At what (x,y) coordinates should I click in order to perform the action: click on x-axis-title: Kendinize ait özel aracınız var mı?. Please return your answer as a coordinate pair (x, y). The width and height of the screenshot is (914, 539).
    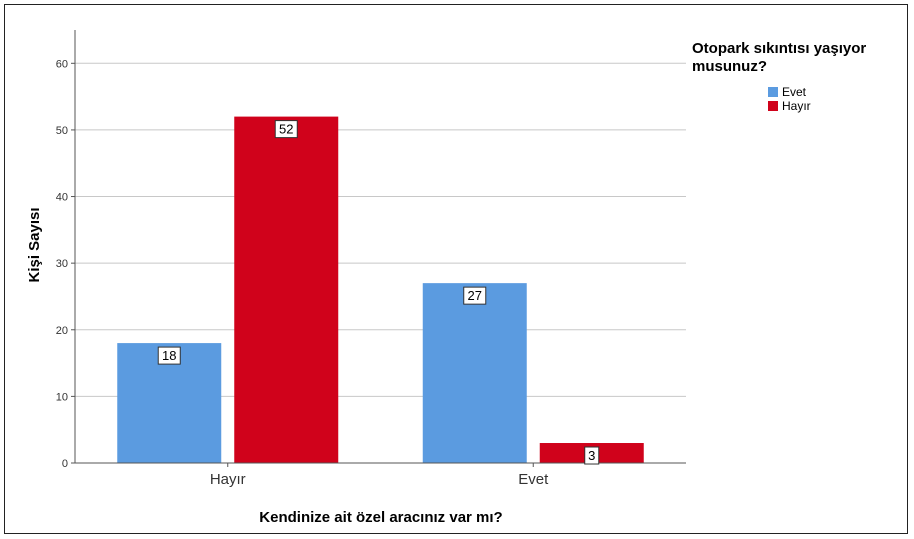
    Looking at the image, I should click on (380, 517).